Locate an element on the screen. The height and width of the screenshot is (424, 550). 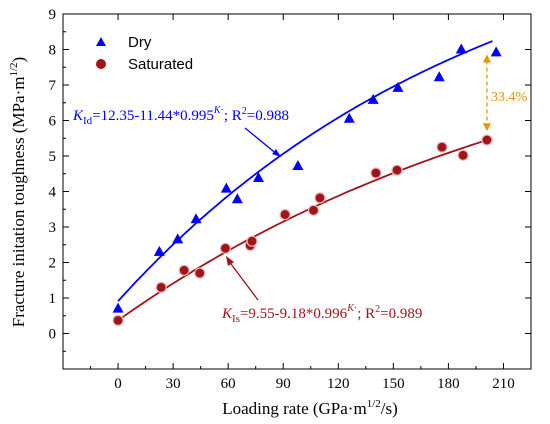
svg-text:KIs=9.55-9.18*0.996K·; R2=0.98: KIs=9.55-9.18*0.996K·; R2=0.989 is located at coordinates (321, 314).